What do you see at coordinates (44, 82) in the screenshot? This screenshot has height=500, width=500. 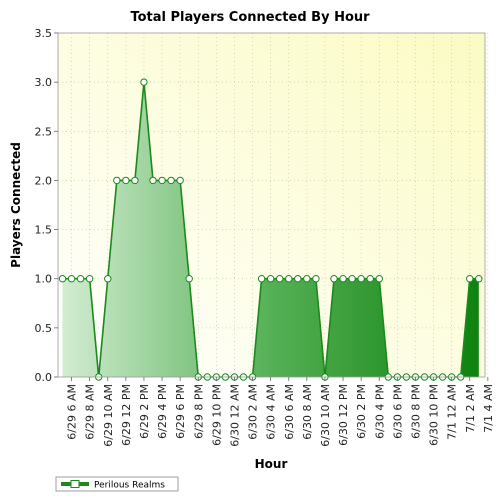 I see `y-tick-label: 3.0` at bounding box center [44, 82].